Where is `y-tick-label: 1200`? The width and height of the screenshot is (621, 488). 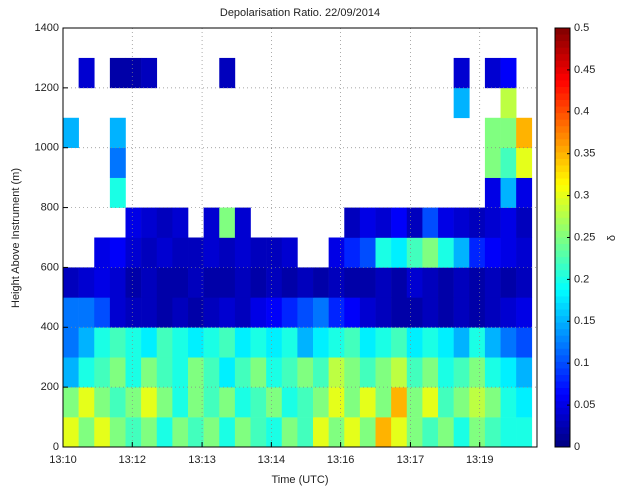 y-tick-label: 1200 is located at coordinates (47, 88).